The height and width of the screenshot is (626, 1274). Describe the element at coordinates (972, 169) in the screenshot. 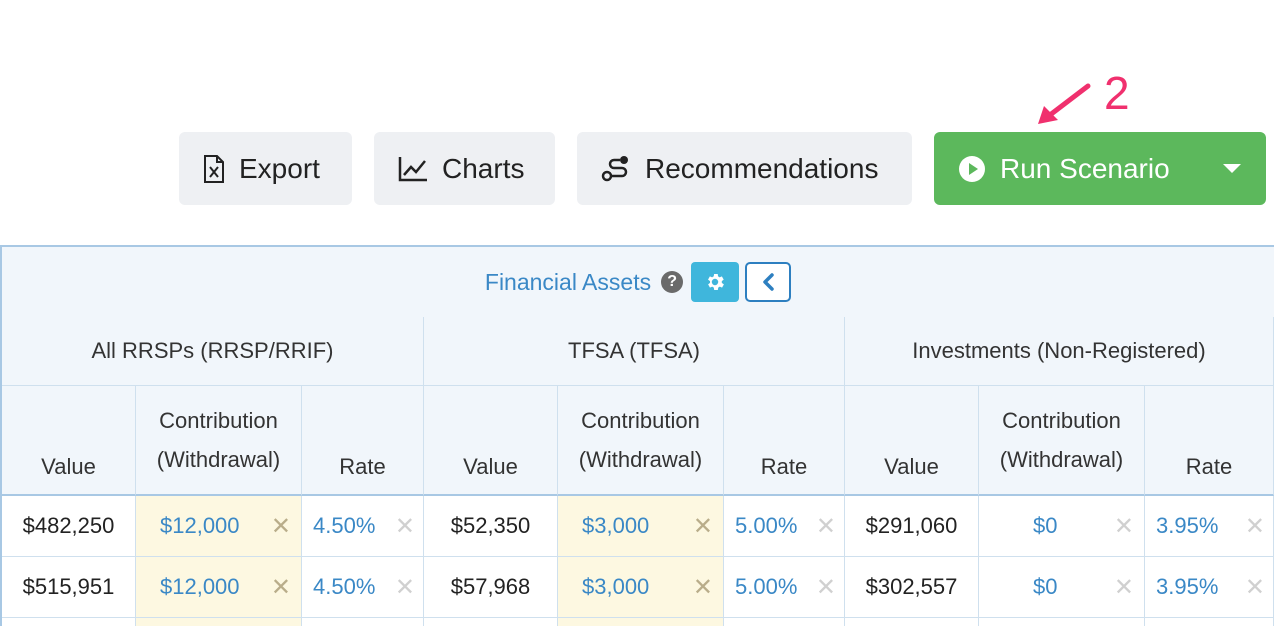

I see `play-circle-icon` at that location.